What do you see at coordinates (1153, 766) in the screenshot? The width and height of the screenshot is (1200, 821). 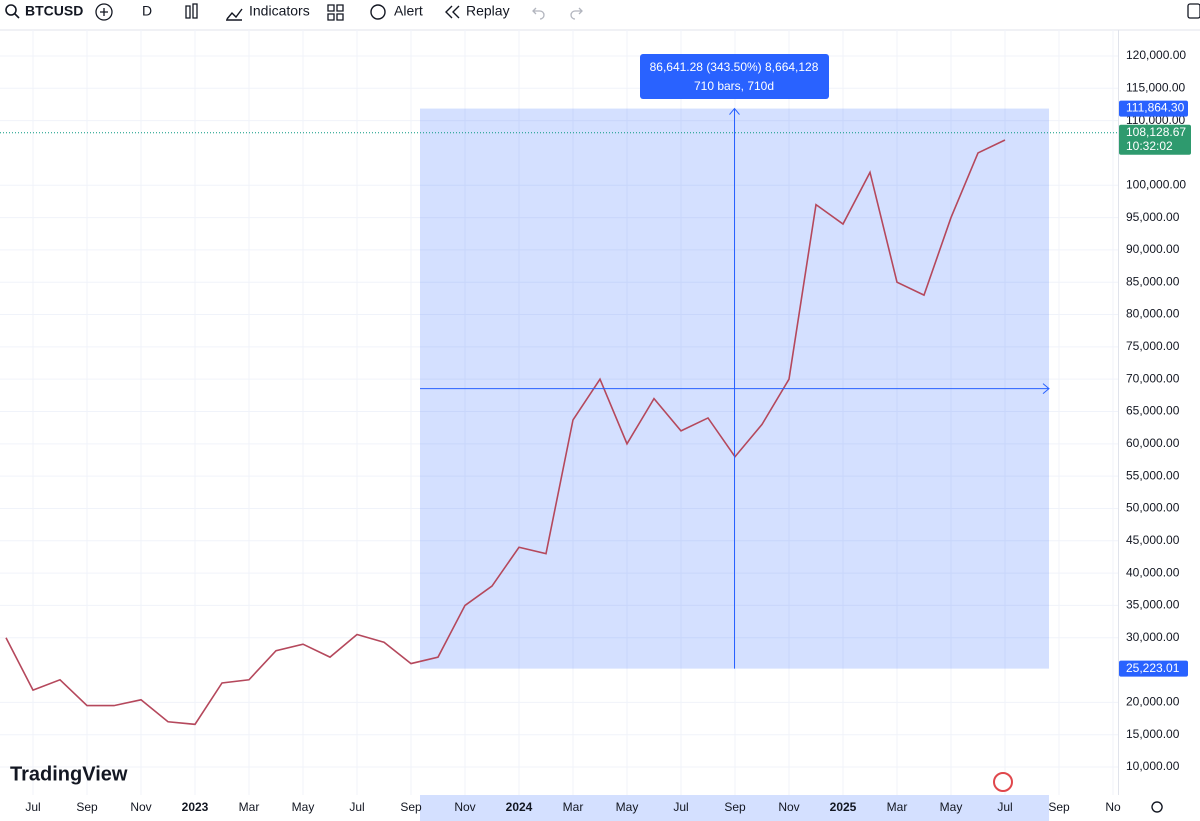 I see `y-tick-label: 10,000.00` at bounding box center [1153, 766].